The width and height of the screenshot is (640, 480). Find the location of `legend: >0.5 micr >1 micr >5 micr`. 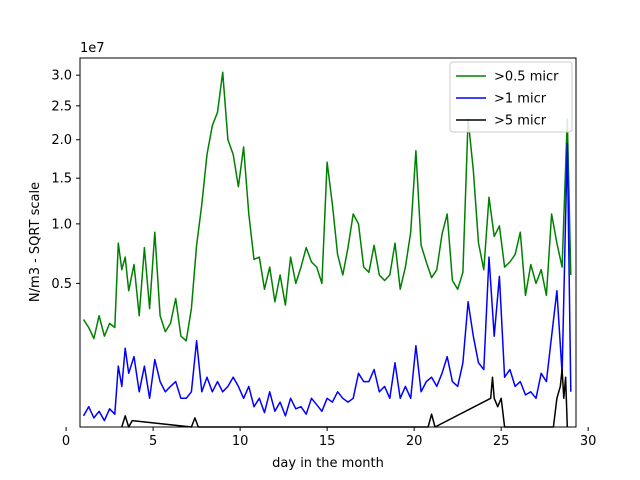

legend: >0.5 micr >1 micr >5 micr is located at coordinates (511, 97).